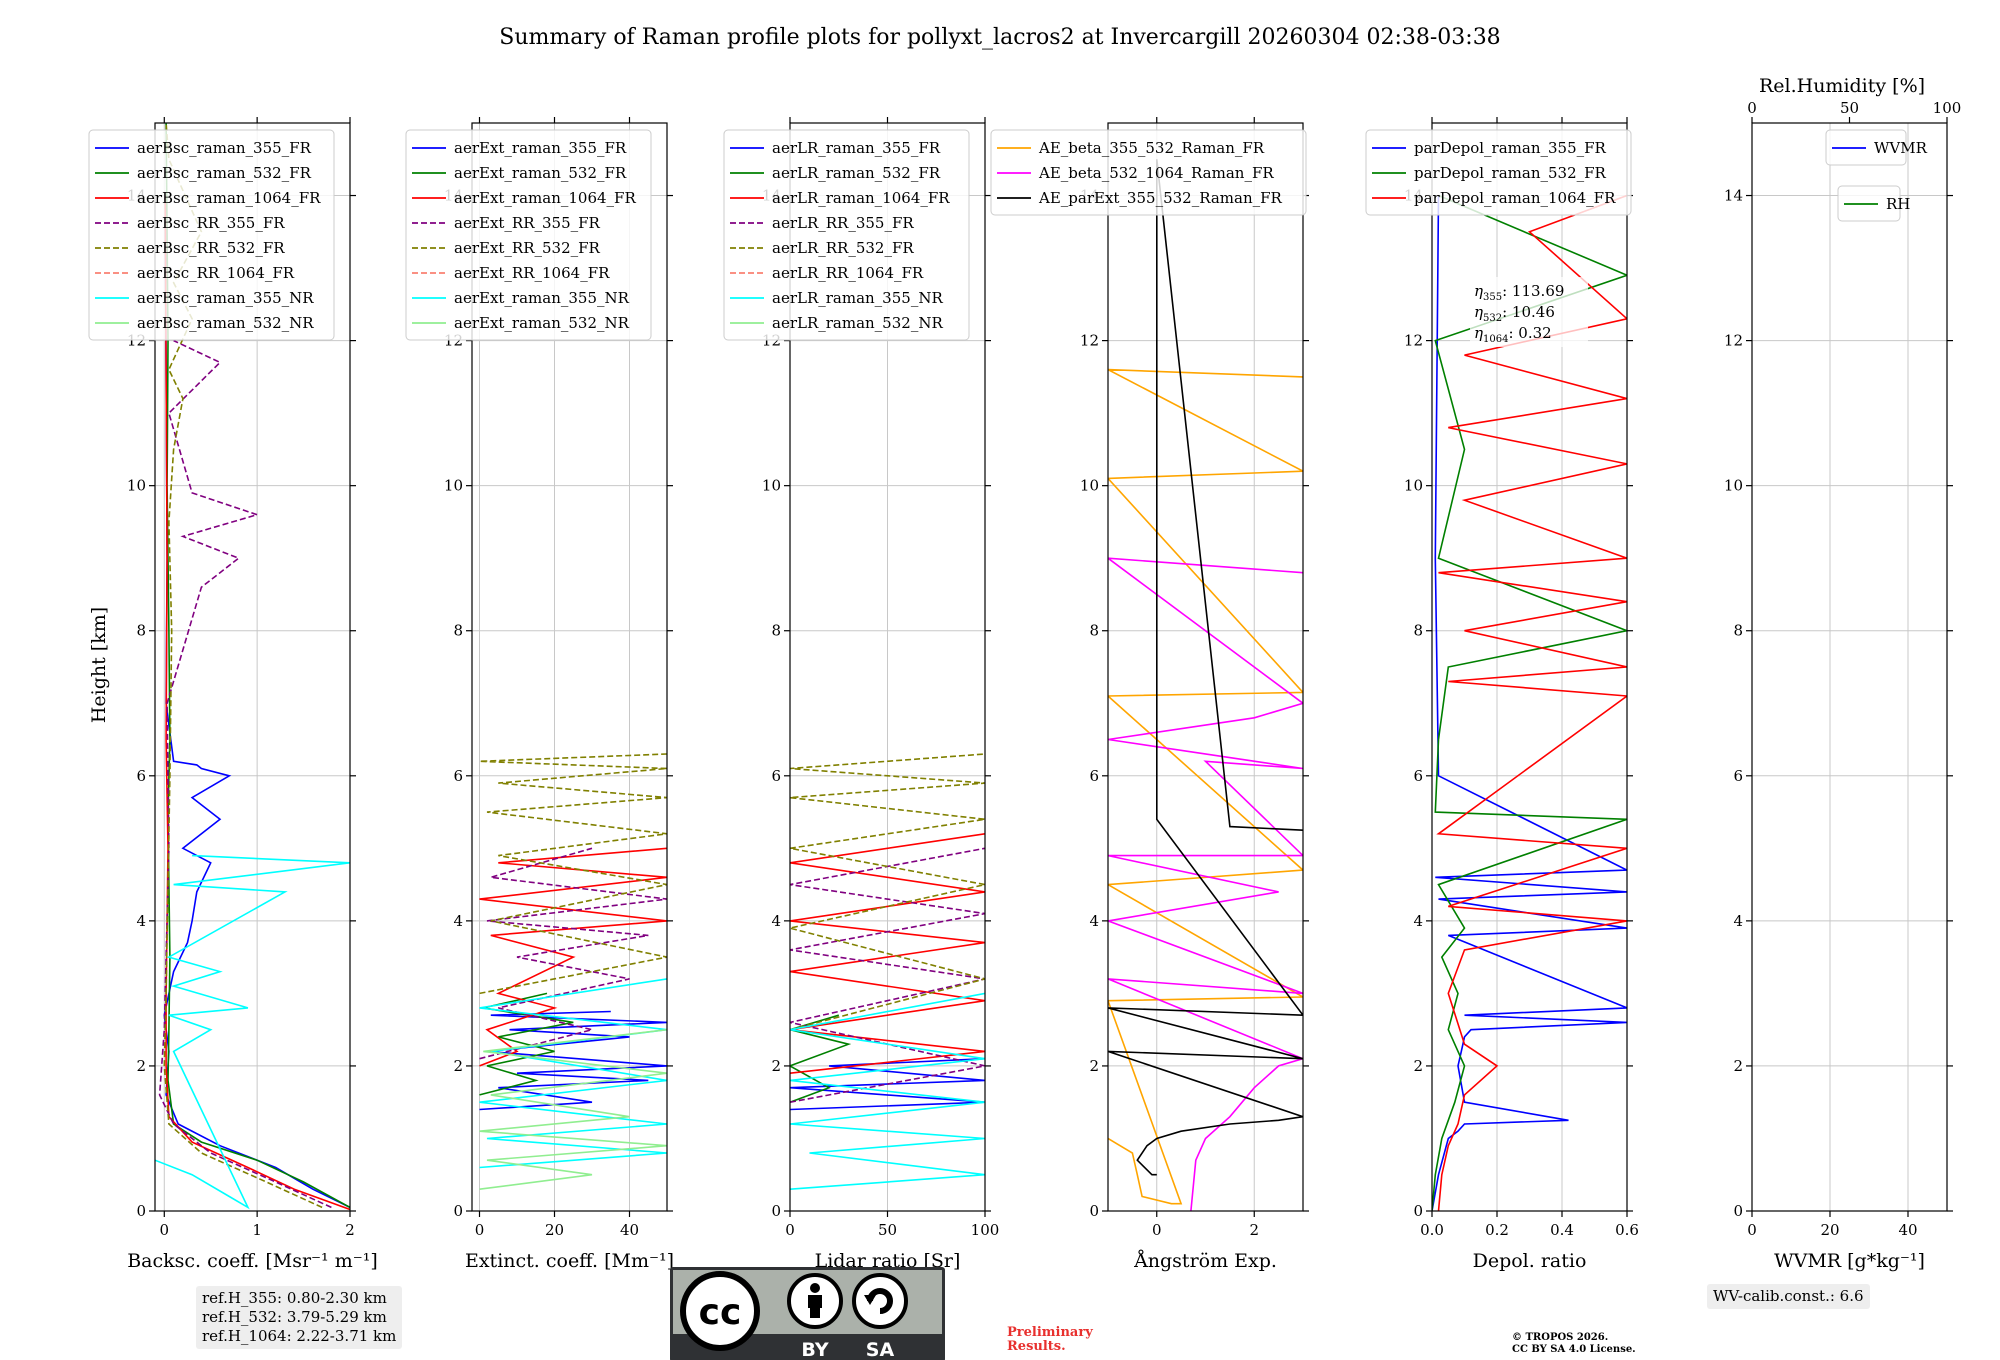 The width and height of the screenshot is (2000, 1360). Describe the element at coordinates (252, 1261) in the screenshot. I see `xaxis-label-bsc: Backsc. coeff. [Msr⁻¹ m⁻¹]` at that location.